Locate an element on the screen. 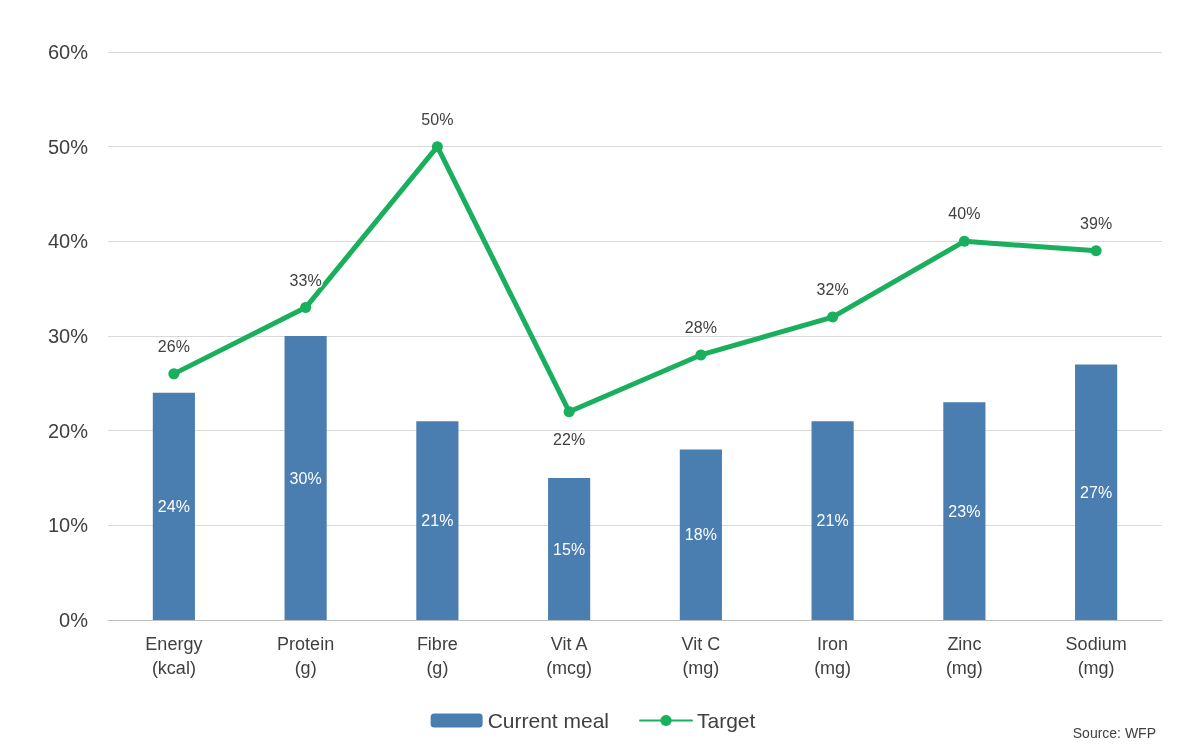  data-label: 24% is located at coordinates (173, 506).